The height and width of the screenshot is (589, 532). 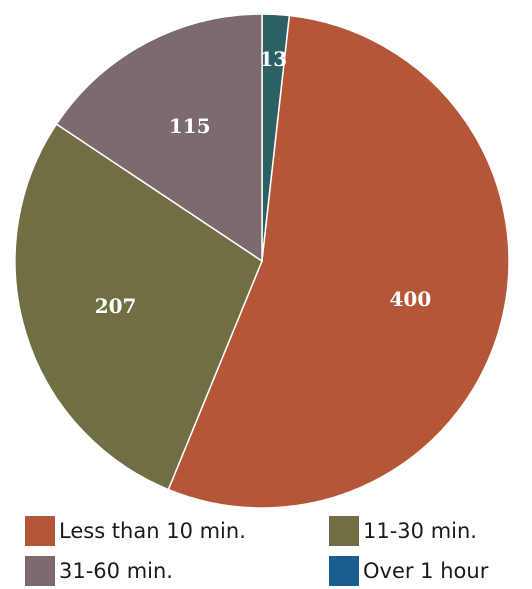 I want to click on legend-item-over-1-hour: Over 1 hour, so click(x=408, y=571).